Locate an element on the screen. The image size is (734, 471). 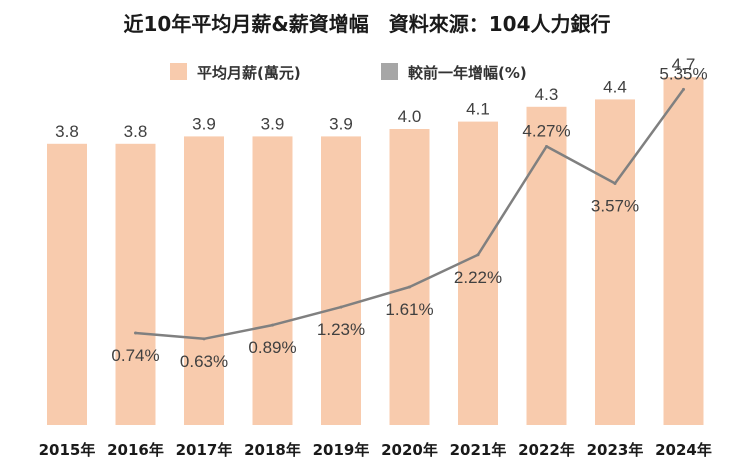
bar-2021年 is located at coordinates (478, 273).